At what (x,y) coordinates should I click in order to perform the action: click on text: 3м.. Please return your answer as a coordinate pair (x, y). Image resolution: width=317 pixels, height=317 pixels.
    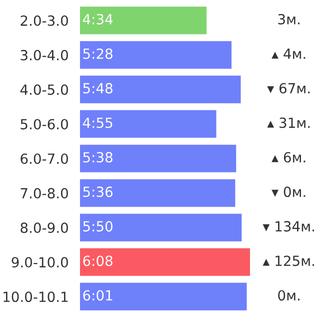
    Looking at the image, I should click on (289, 19).